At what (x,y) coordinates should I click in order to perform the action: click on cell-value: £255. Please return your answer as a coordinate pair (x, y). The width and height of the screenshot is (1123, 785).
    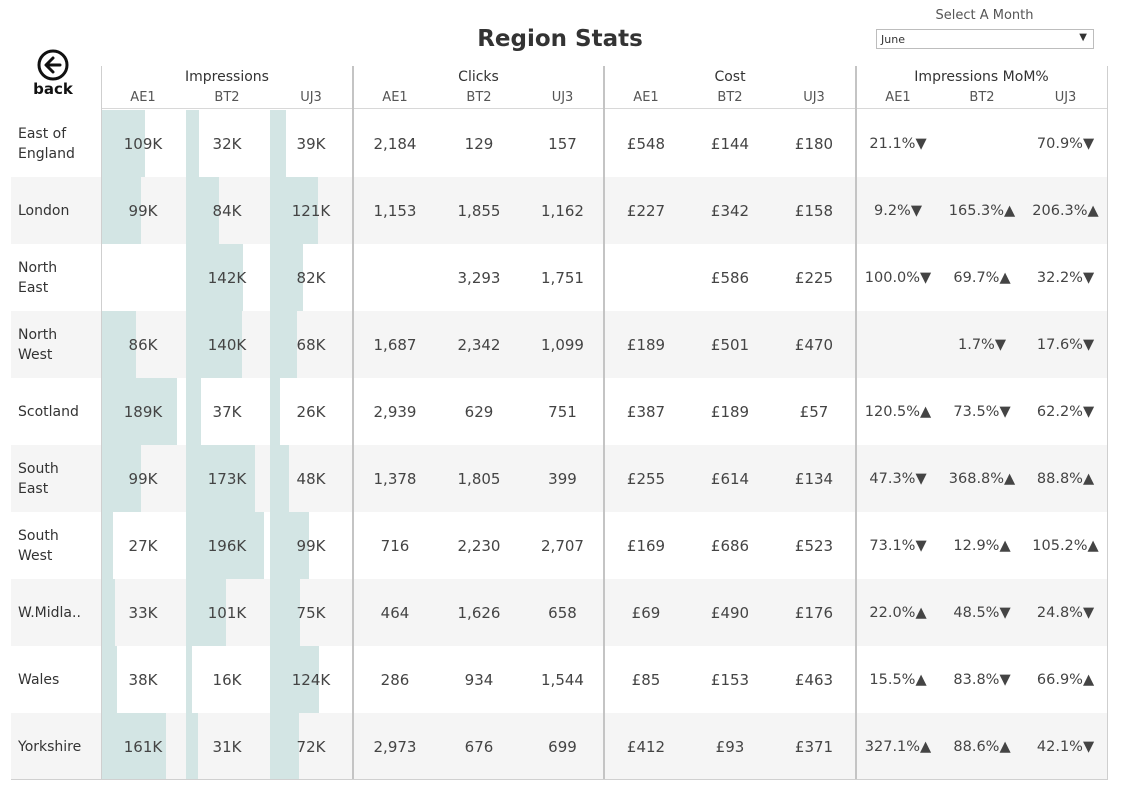
    Looking at the image, I should click on (646, 478).